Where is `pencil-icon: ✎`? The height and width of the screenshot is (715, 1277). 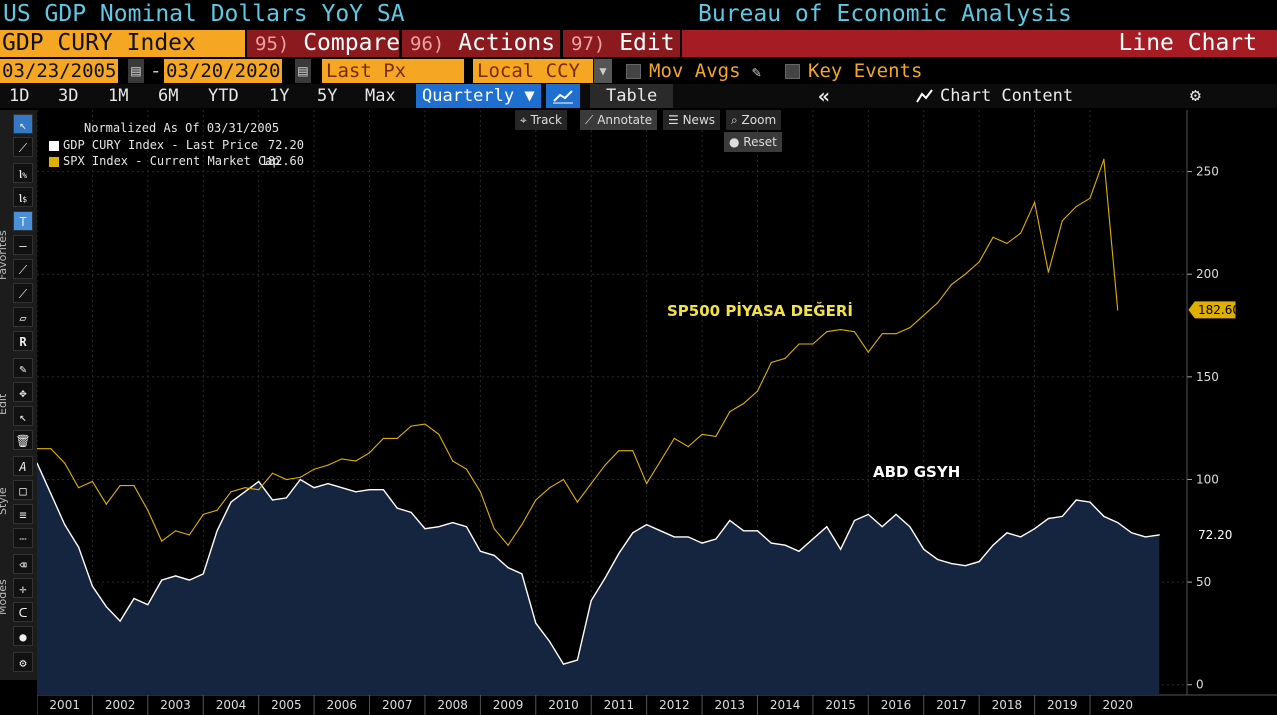
pencil-icon: ✎ is located at coordinates (756, 72).